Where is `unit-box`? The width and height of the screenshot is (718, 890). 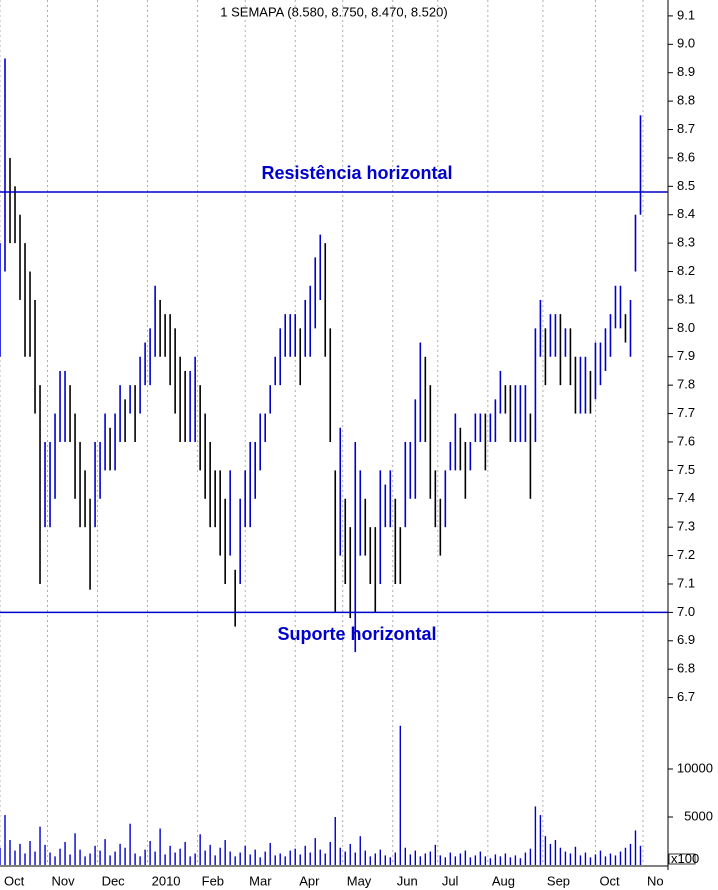
unit-box is located at coordinates (682, 859).